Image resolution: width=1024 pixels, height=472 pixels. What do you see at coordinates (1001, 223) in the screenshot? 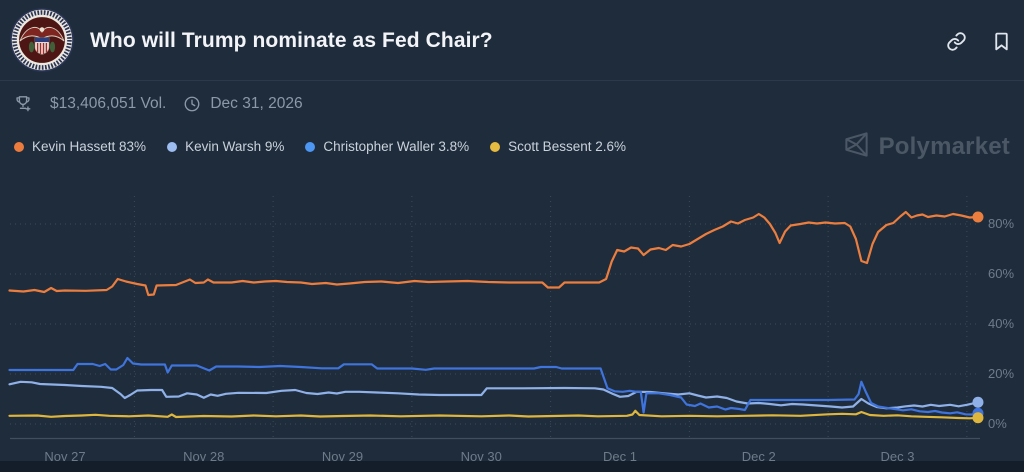
I see `y-tick-80%: 80%` at bounding box center [1001, 223].